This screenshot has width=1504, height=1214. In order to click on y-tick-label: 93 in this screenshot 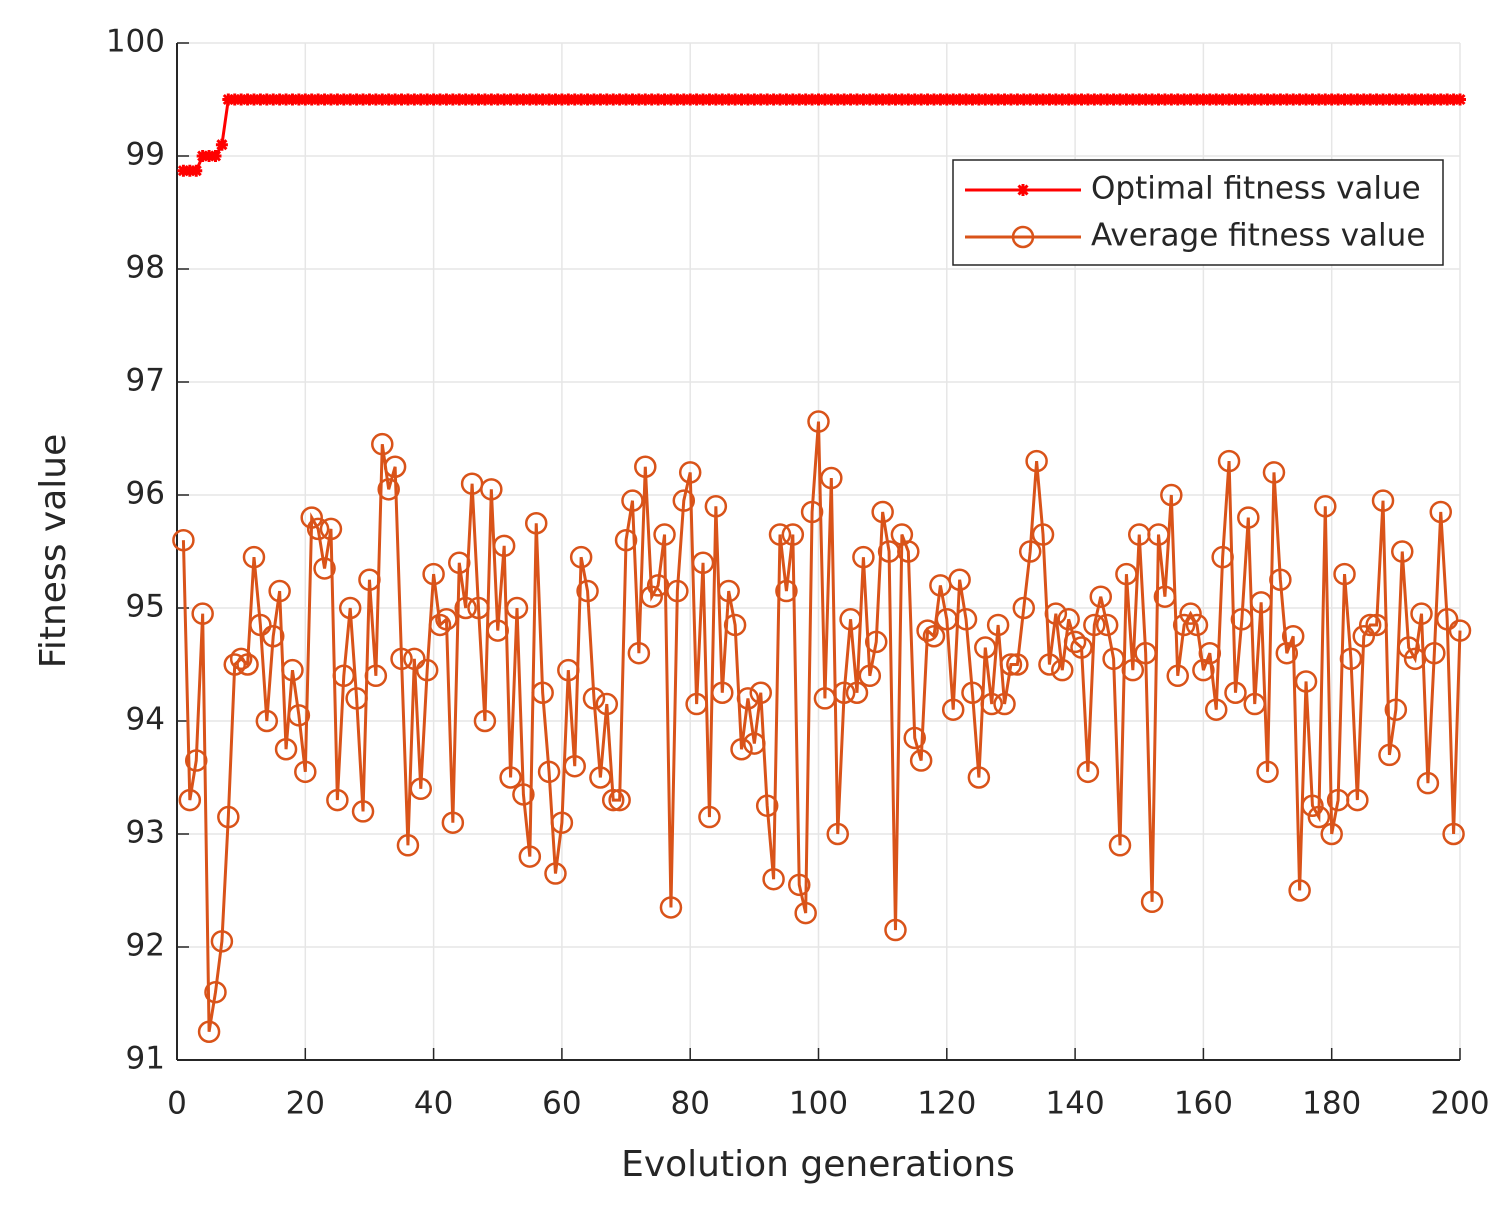, I will do `click(145, 833)`.